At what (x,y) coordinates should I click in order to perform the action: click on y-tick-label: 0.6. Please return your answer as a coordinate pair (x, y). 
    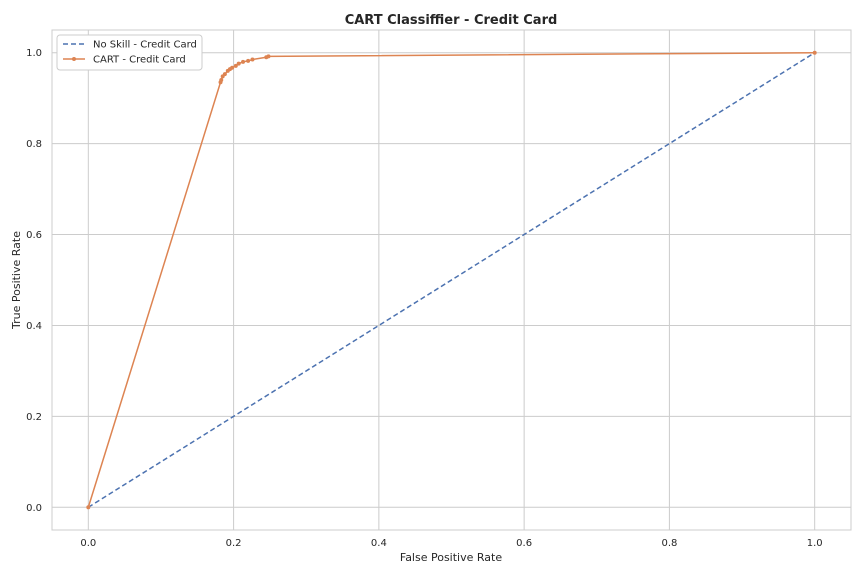
    Looking at the image, I should click on (34, 235).